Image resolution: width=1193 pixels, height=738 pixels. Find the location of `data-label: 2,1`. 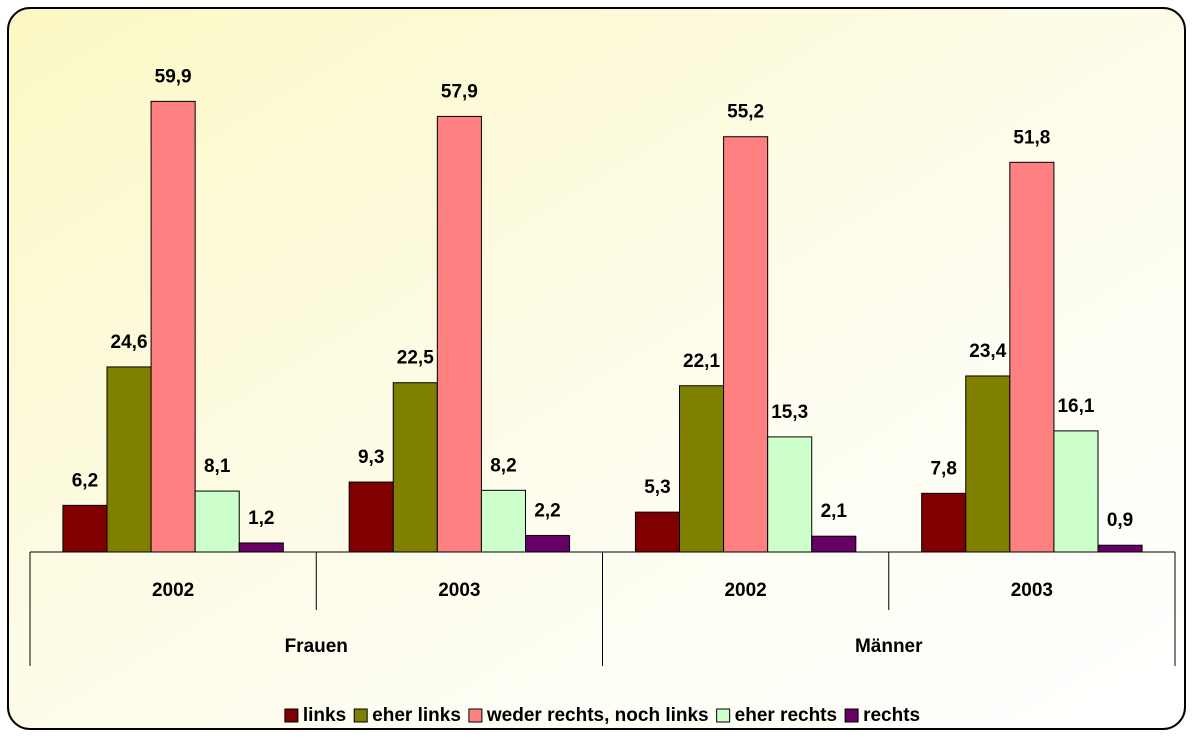

data-label: 2,1 is located at coordinates (834, 511).